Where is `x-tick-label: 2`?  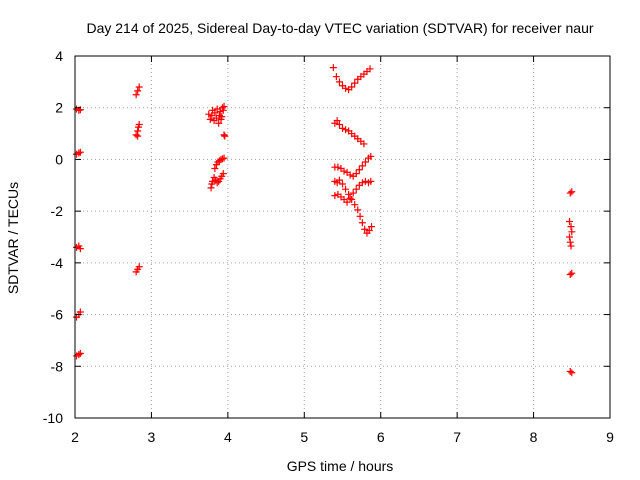
x-tick-label: 2 is located at coordinates (75, 437).